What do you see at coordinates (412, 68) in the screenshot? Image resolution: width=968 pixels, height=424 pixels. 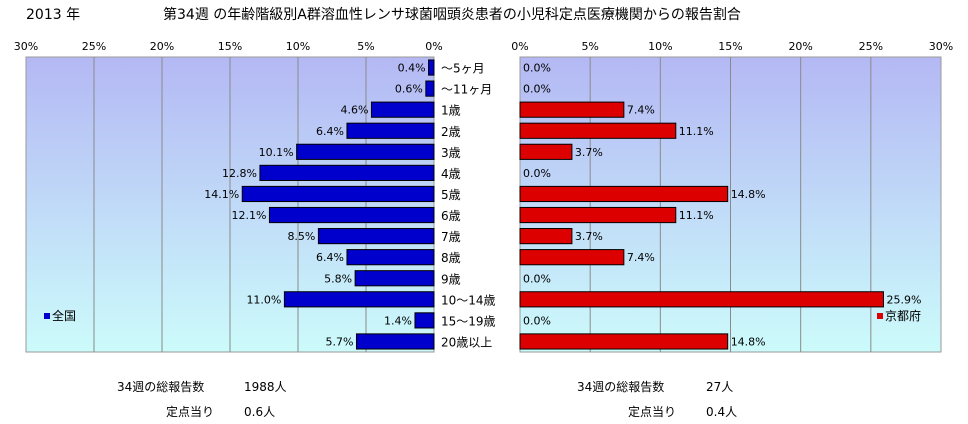 I see `national-data-label: 0.4%` at bounding box center [412, 68].